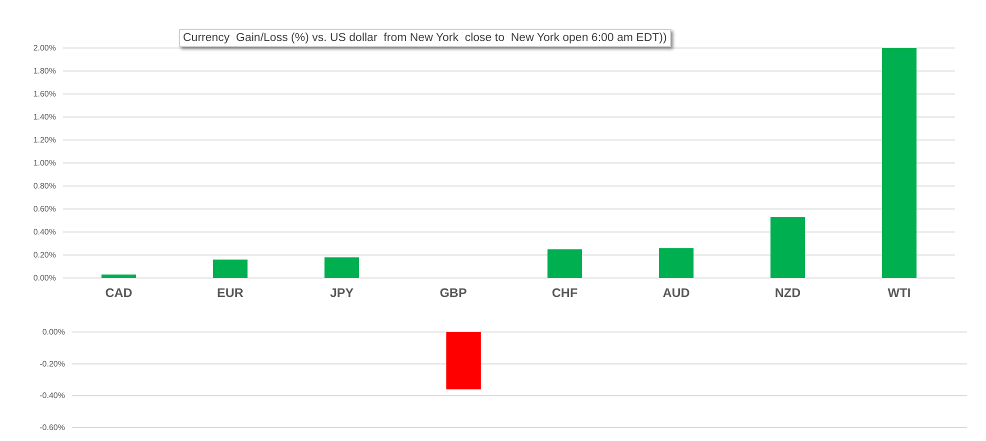  What do you see at coordinates (565, 293) in the screenshot?
I see `x-tick-label: CHF` at bounding box center [565, 293].